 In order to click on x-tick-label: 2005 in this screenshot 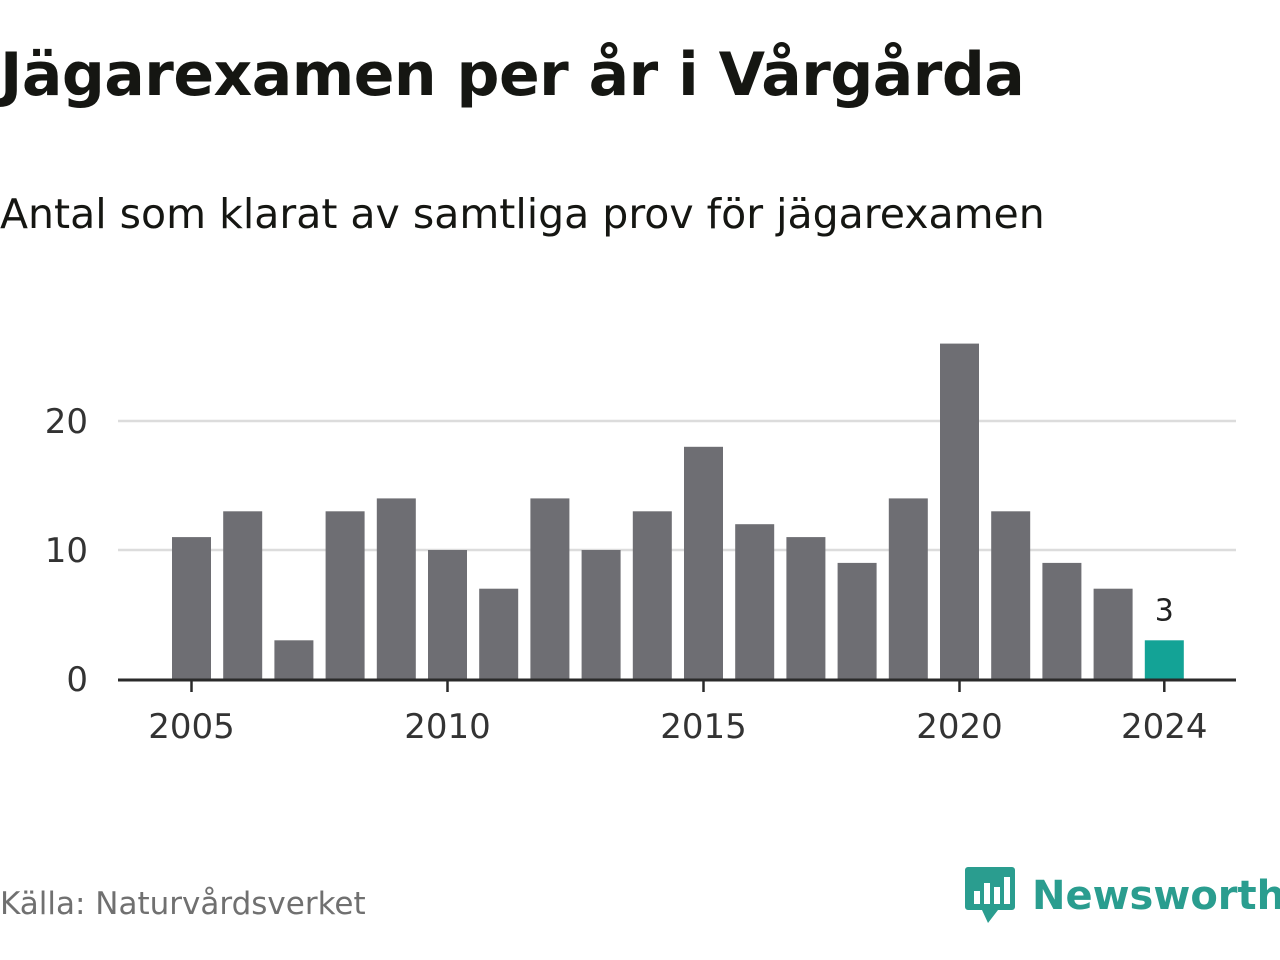, I will do `click(191, 727)`.